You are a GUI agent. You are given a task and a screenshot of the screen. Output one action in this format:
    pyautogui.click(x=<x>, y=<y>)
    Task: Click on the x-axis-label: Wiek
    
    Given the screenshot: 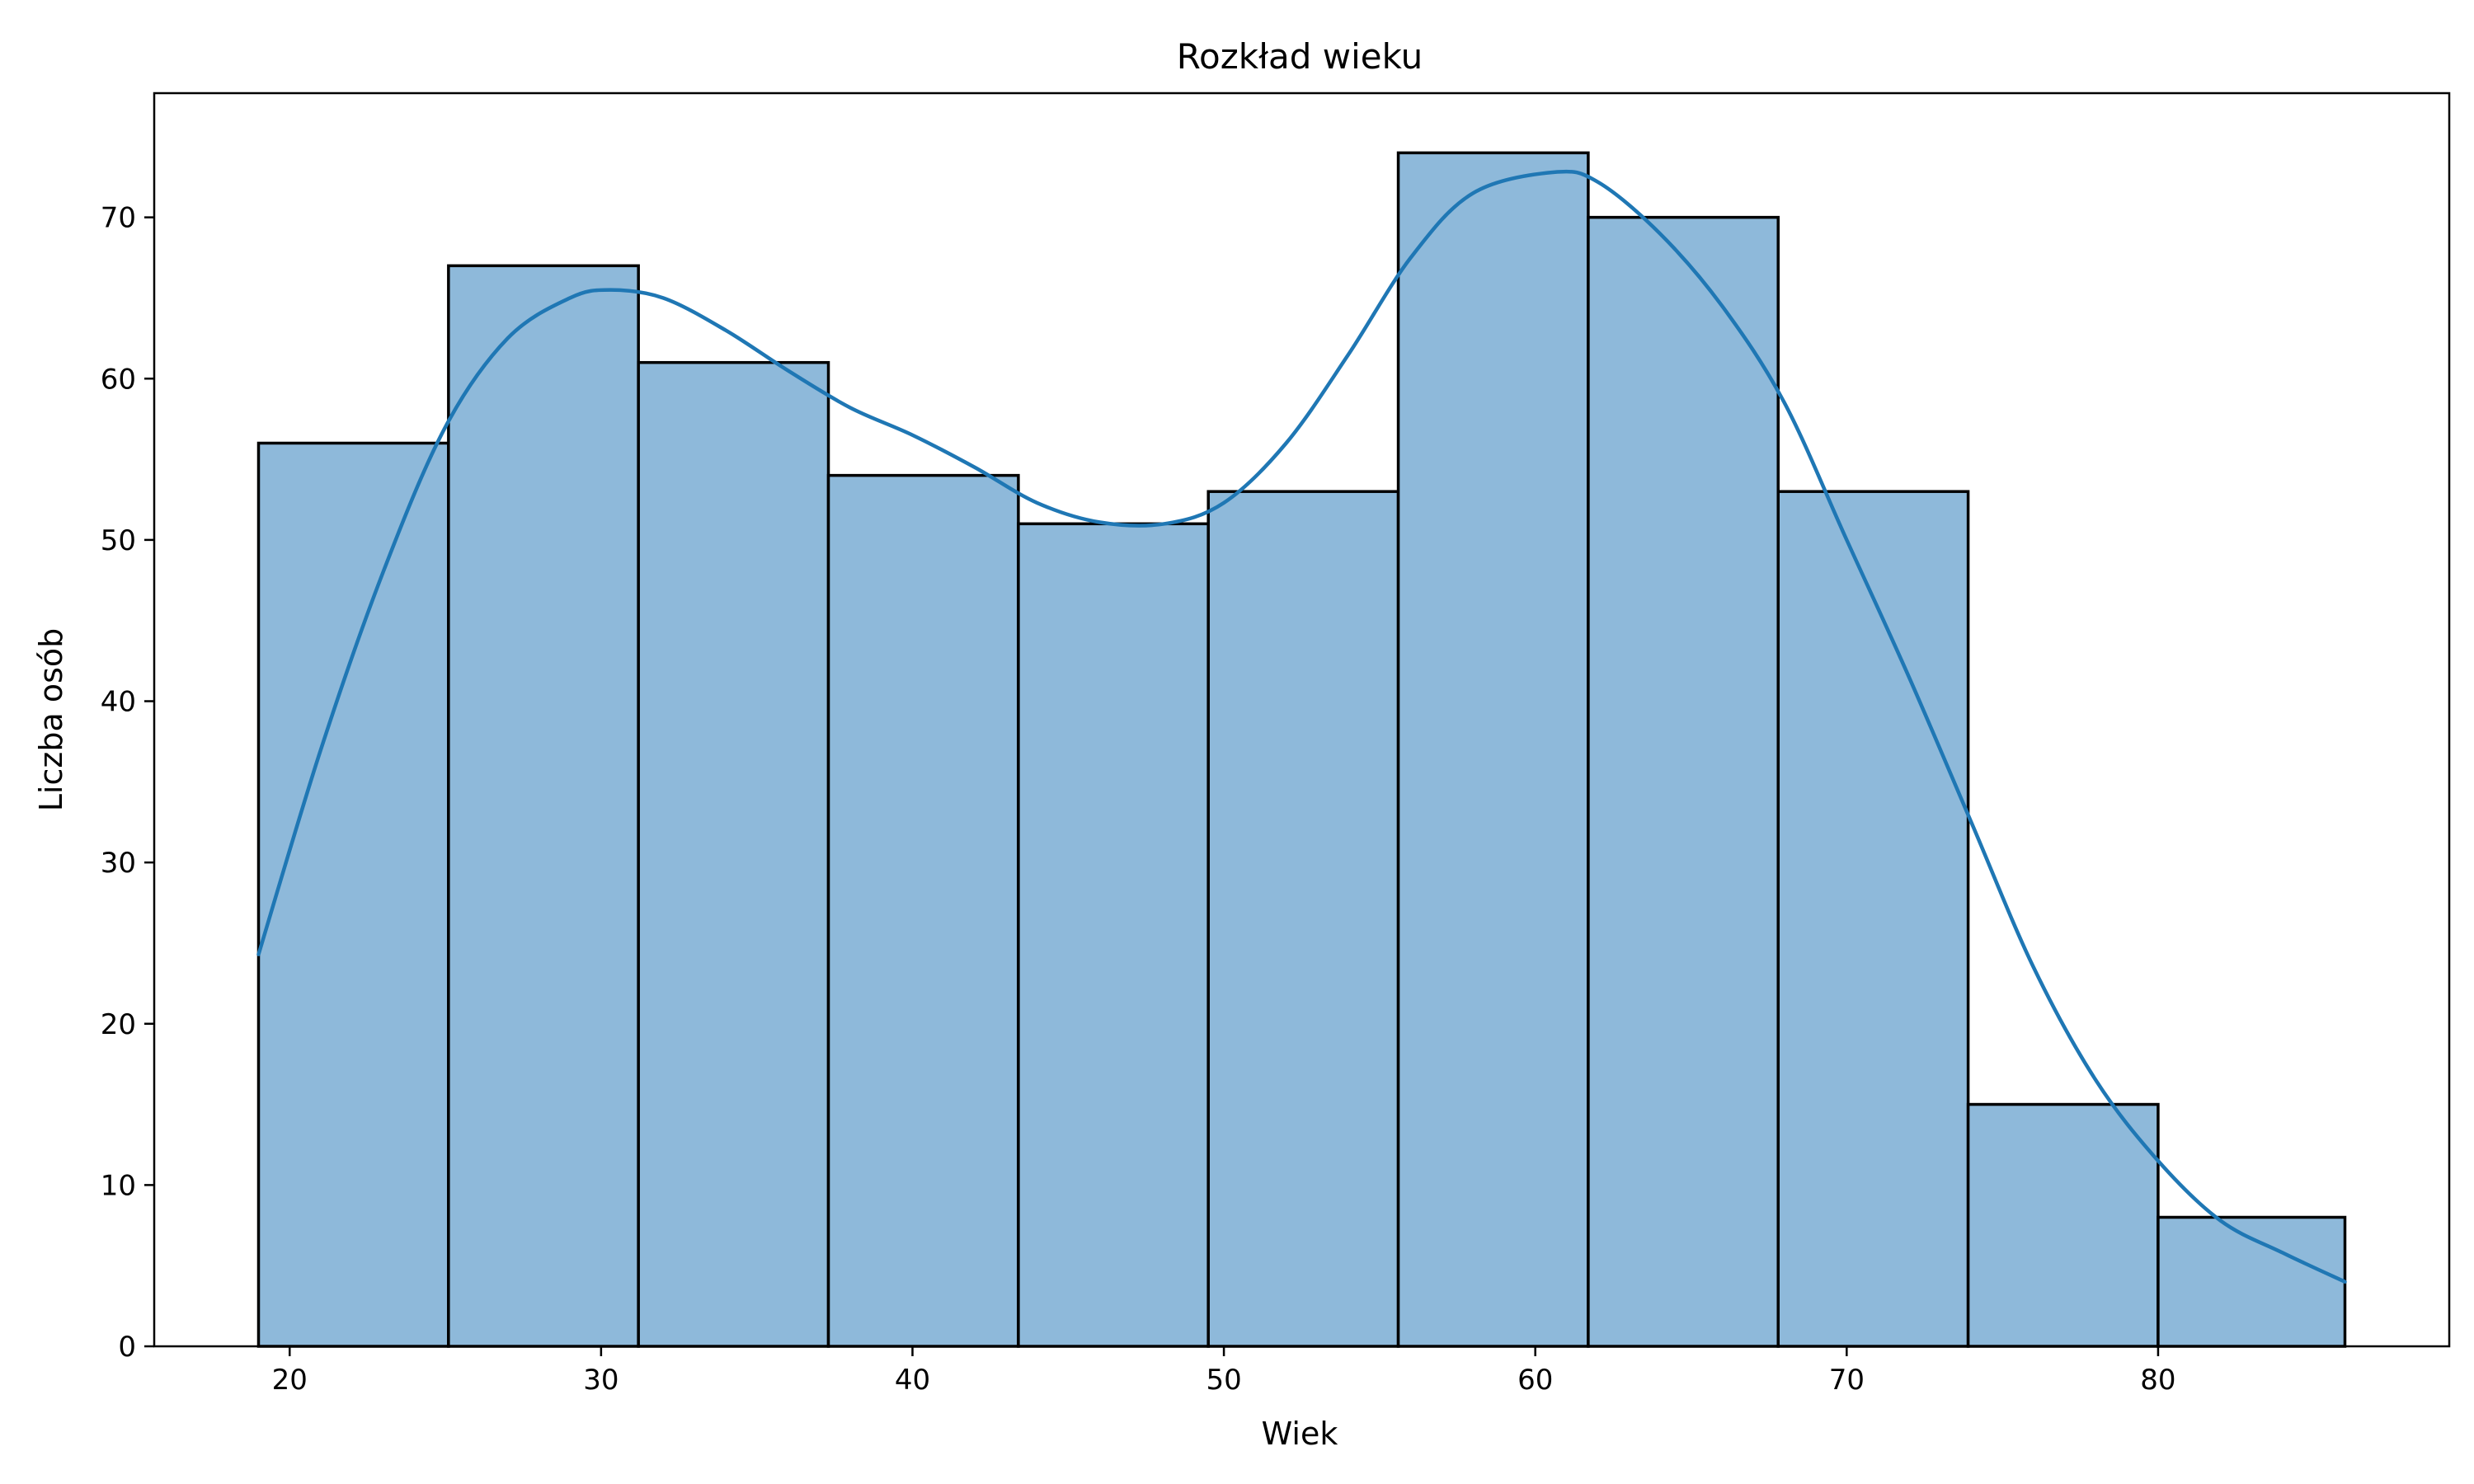 What is the action you would take?
    pyautogui.click(x=1300, y=1434)
    